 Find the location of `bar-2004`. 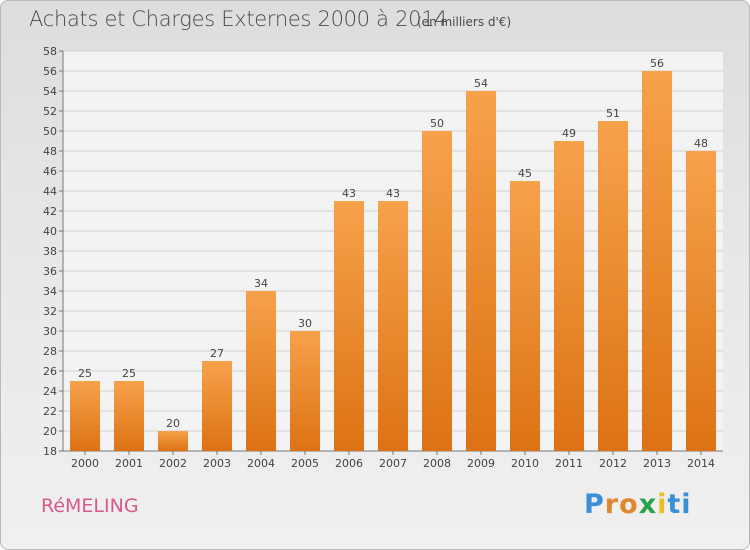

bar-2004 is located at coordinates (261, 371).